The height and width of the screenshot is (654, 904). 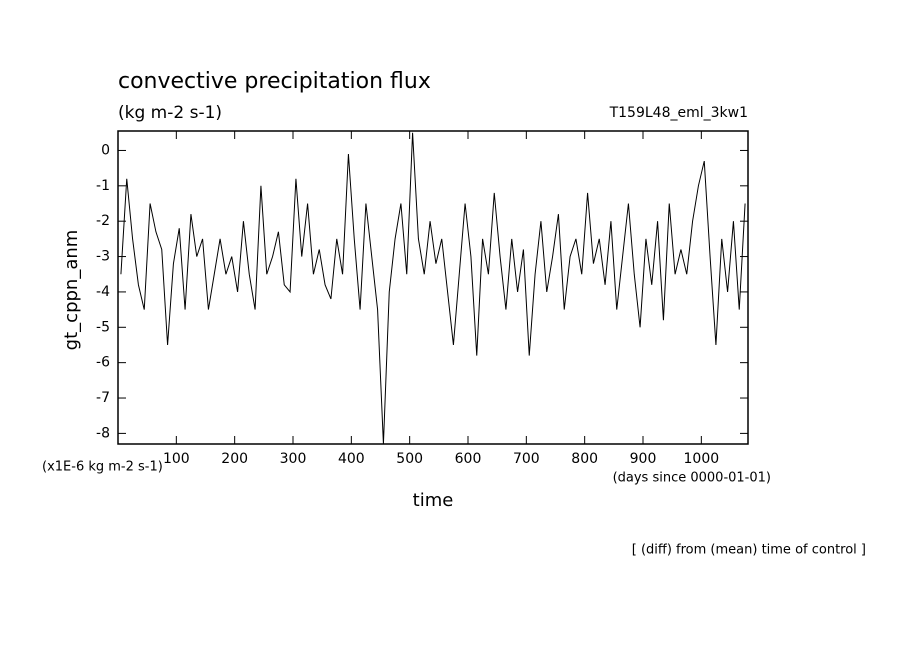 I want to click on x-tick-label: 100, so click(x=176, y=459).